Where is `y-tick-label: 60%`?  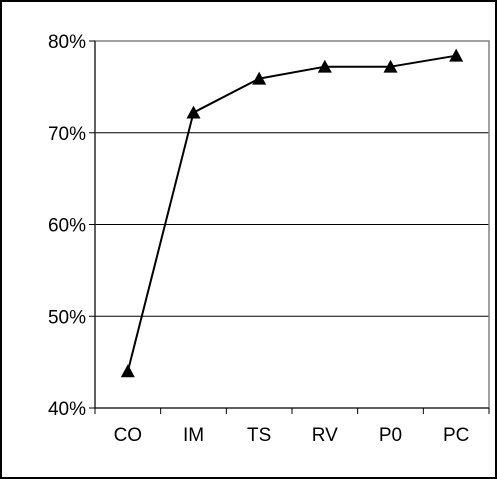
y-tick-label: 60% is located at coordinates (67, 226).